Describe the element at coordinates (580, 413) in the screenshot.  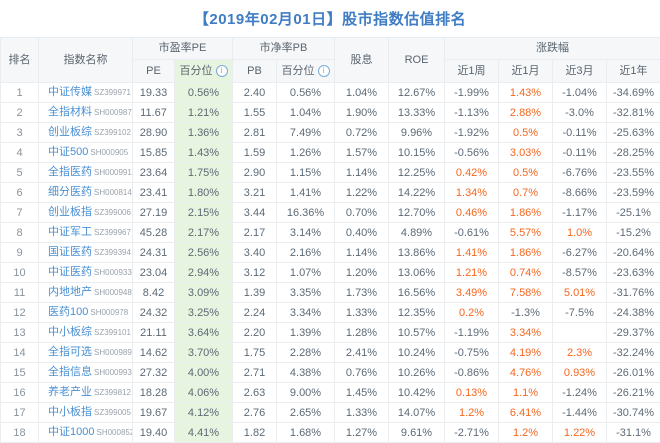
I see `month3-change-cell: -1.44%` at that location.